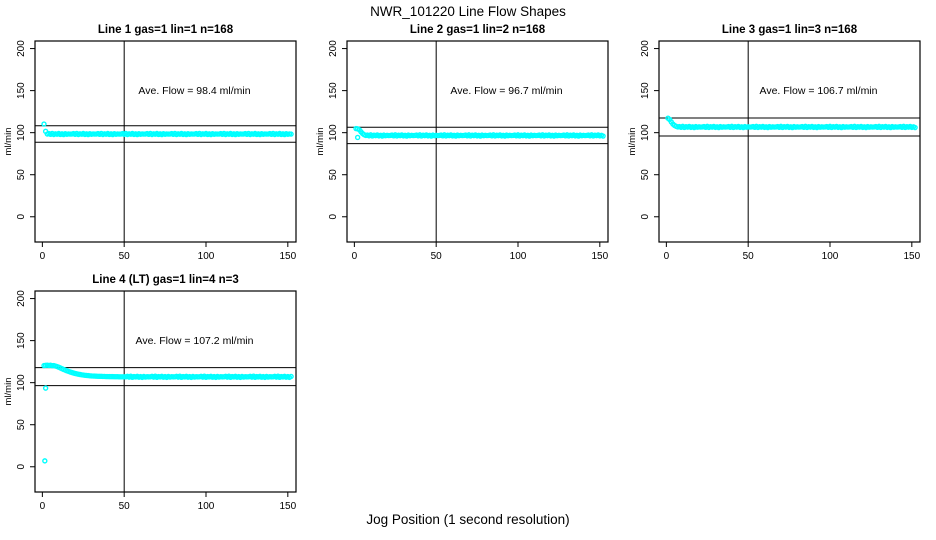  What do you see at coordinates (506, 91) in the screenshot?
I see `average-flow-annotation: Ave. Flow = 96.7 ml/min` at bounding box center [506, 91].